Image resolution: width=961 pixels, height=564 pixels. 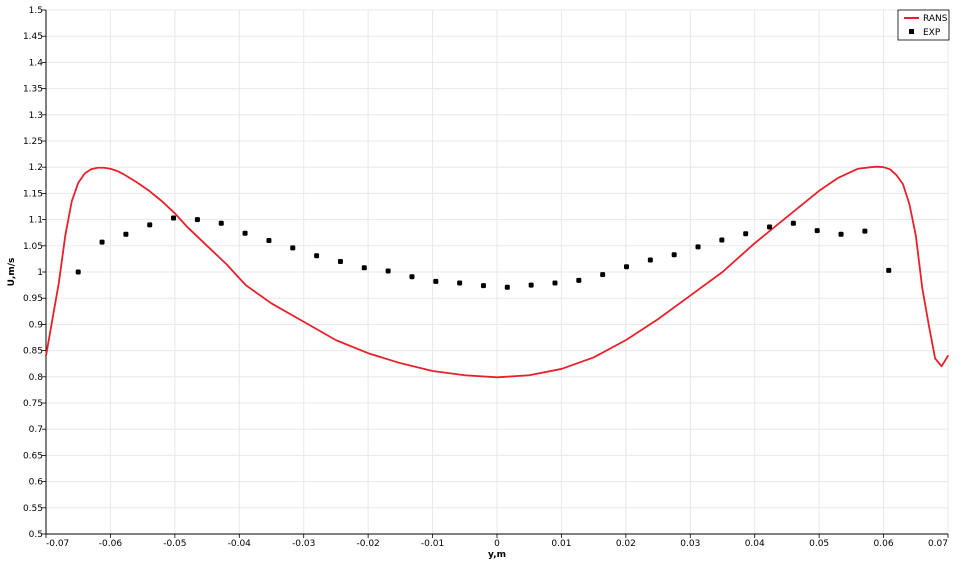 What do you see at coordinates (819, 544) in the screenshot?
I see `x-tick-label: 0.05` at bounding box center [819, 544].